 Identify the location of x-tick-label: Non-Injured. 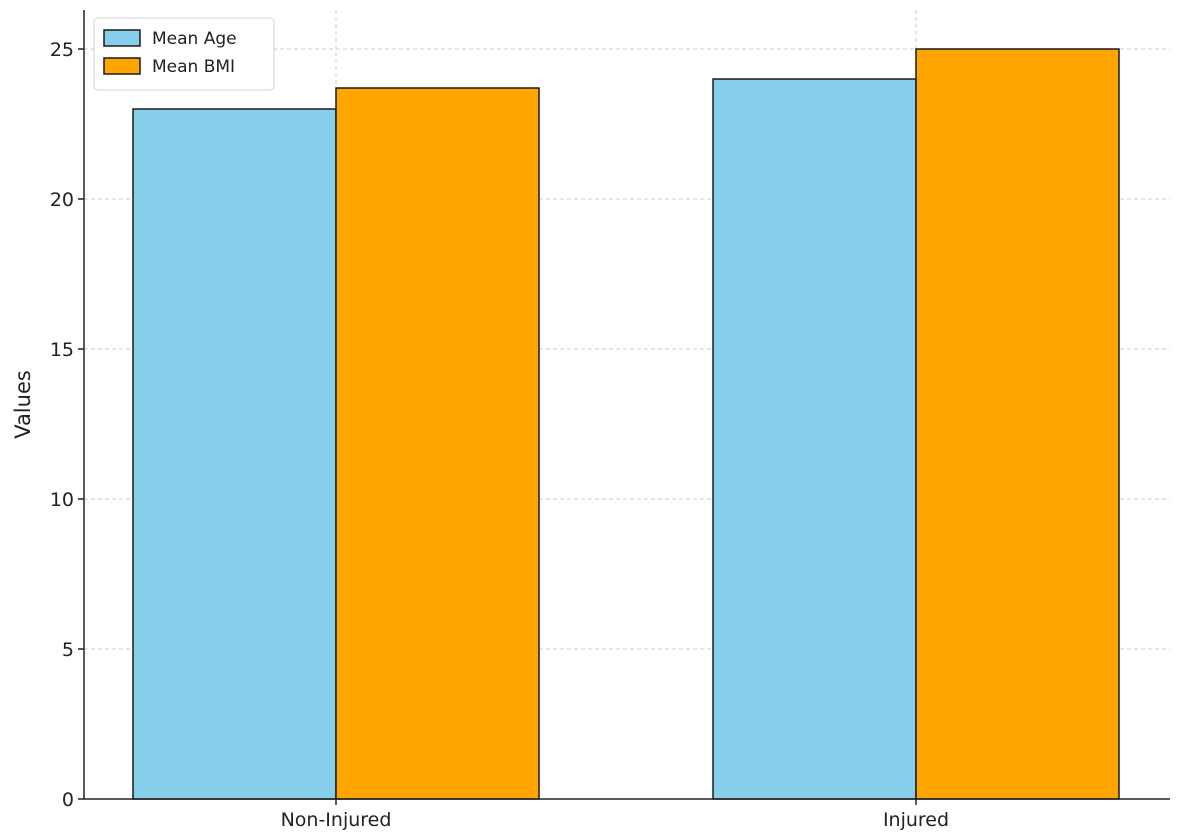
(336, 820).